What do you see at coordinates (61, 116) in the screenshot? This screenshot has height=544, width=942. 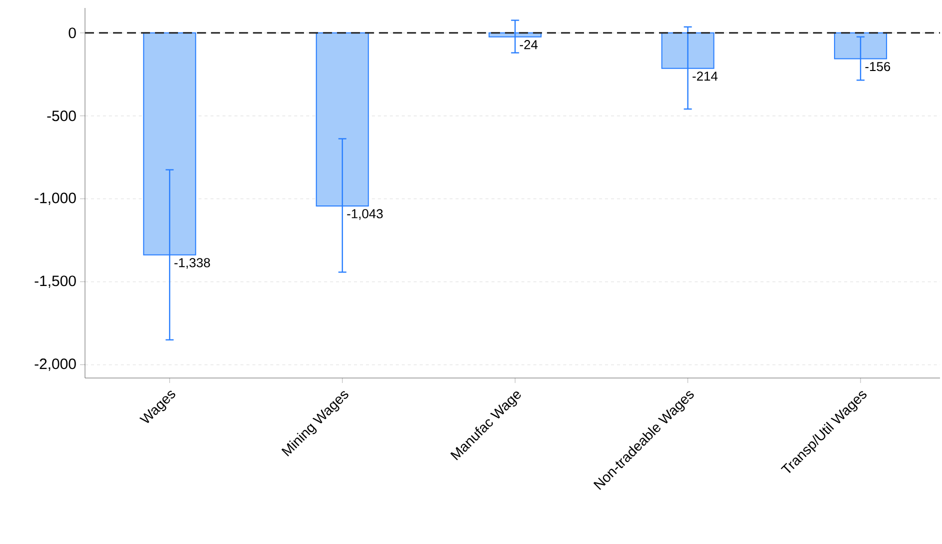 I see `y-tick-label: -500` at bounding box center [61, 116].